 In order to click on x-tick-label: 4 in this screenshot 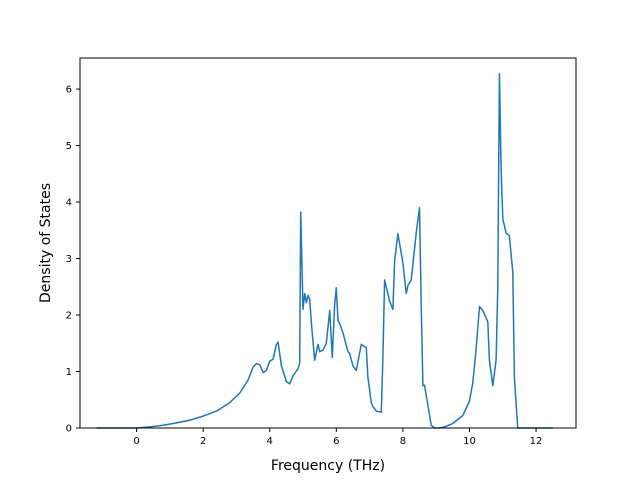, I will do `click(270, 441)`.